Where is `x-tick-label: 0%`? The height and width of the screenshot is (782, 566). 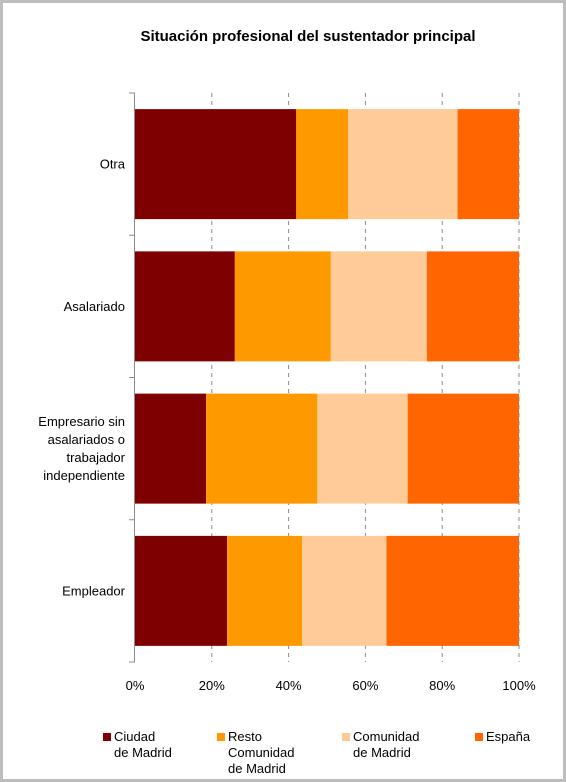 x-tick-label: 0% is located at coordinates (135, 685).